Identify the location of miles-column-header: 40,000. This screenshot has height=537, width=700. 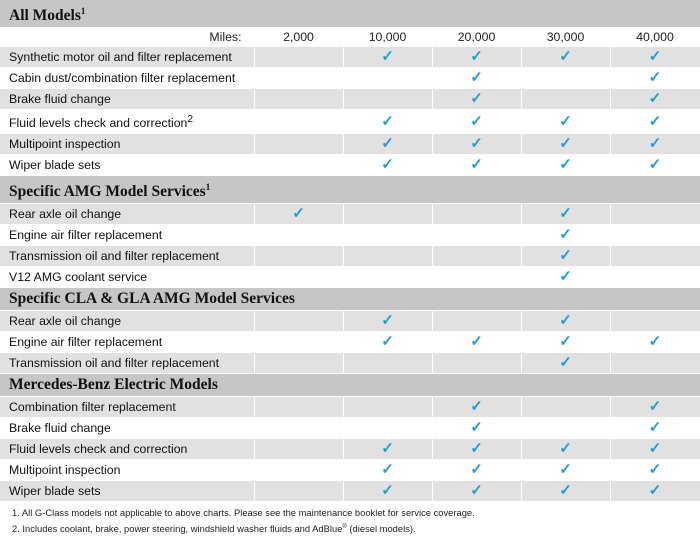
(655, 37).